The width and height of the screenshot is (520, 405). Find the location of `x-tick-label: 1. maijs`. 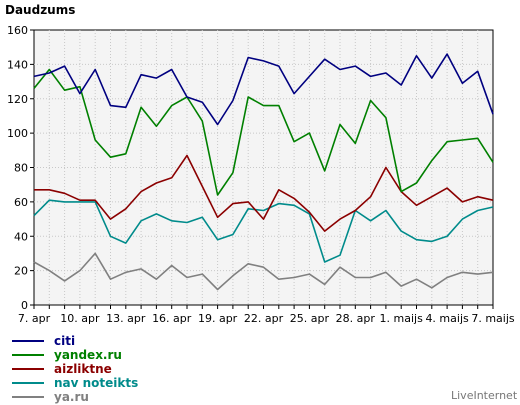

x-tick-label: 1. maijs is located at coordinates (402, 318).